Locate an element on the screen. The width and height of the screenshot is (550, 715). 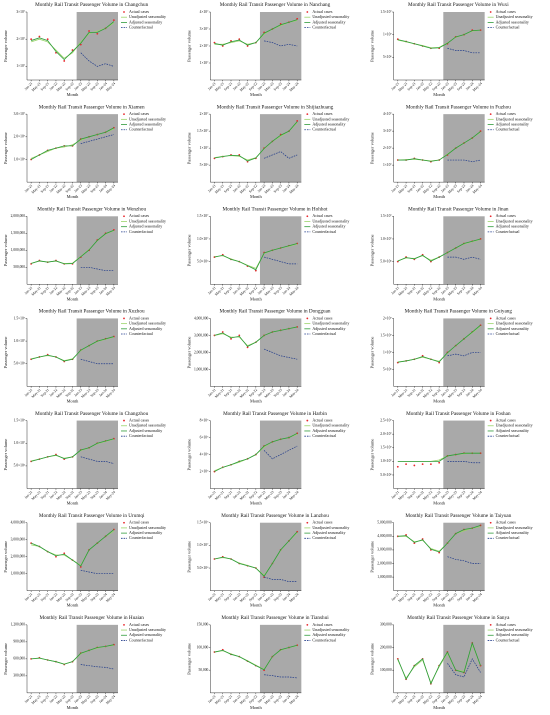
y-tick-label: 1.5×10⁷ is located at coordinates (386, 335).